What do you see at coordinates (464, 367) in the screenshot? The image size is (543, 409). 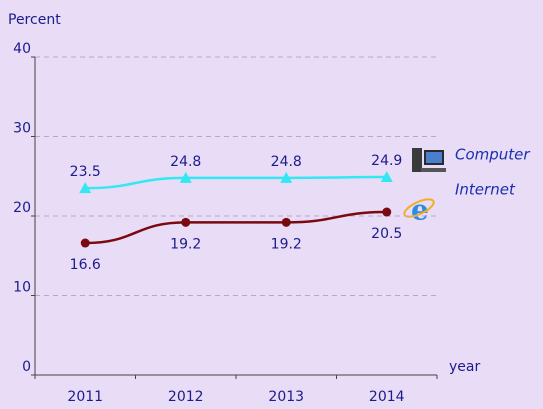 I see `x-axis-label: year` at bounding box center [464, 367].